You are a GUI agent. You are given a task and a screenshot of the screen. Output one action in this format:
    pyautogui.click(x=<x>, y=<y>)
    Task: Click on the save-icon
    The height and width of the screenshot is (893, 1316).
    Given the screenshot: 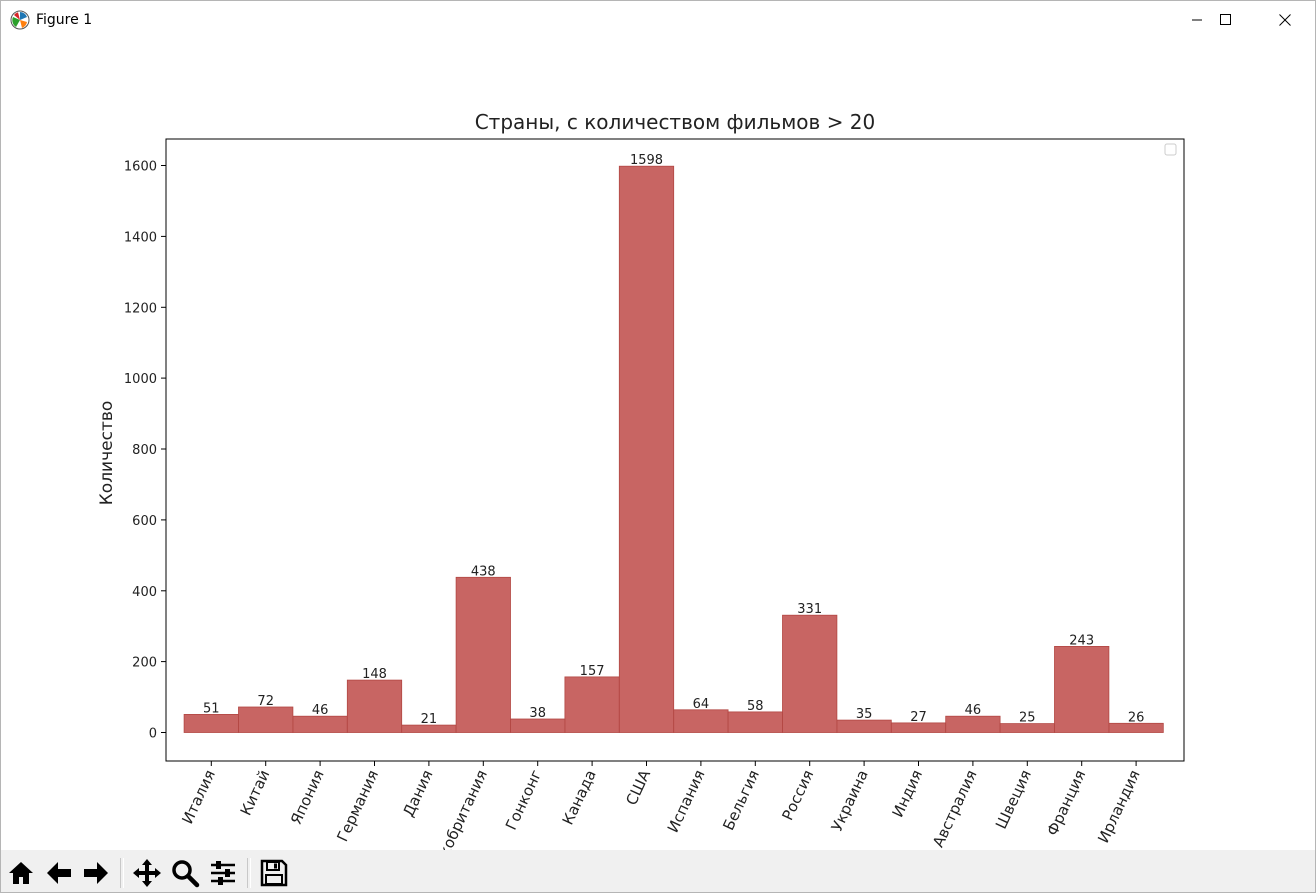 What is the action you would take?
    pyautogui.click(x=274, y=873)
    